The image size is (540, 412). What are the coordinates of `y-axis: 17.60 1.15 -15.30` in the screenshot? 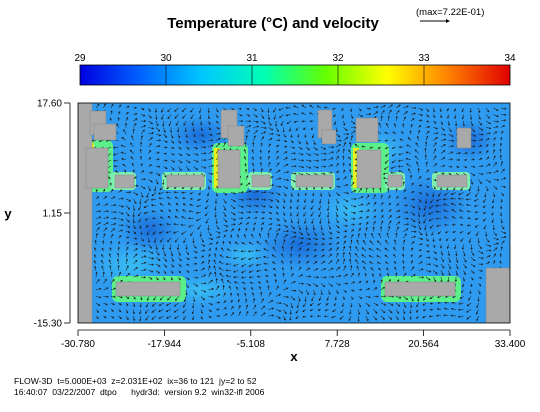 It's located at (52, 214).